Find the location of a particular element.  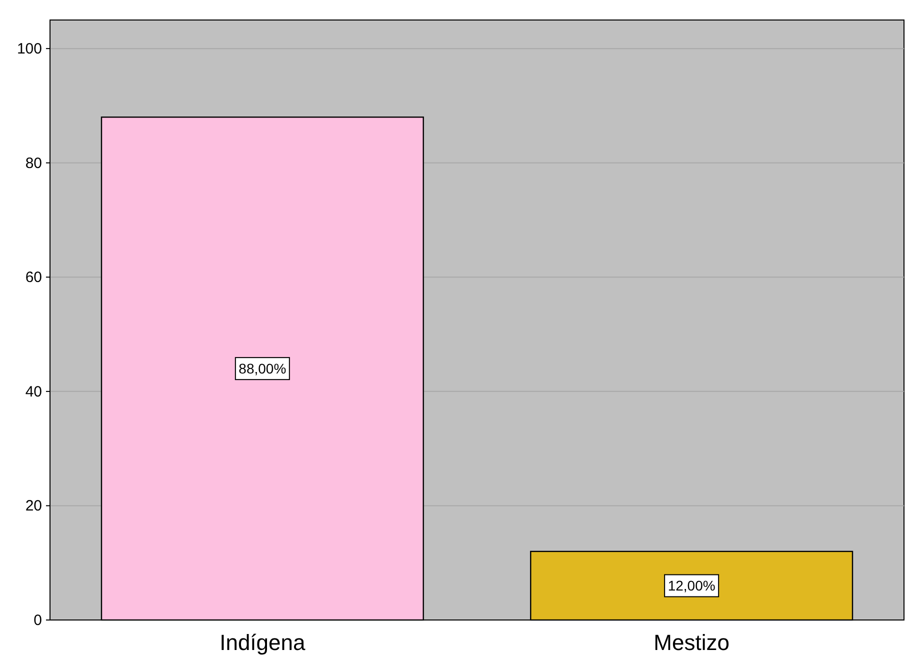

y-tick-label: 60 is located at coordinates (33, 277).